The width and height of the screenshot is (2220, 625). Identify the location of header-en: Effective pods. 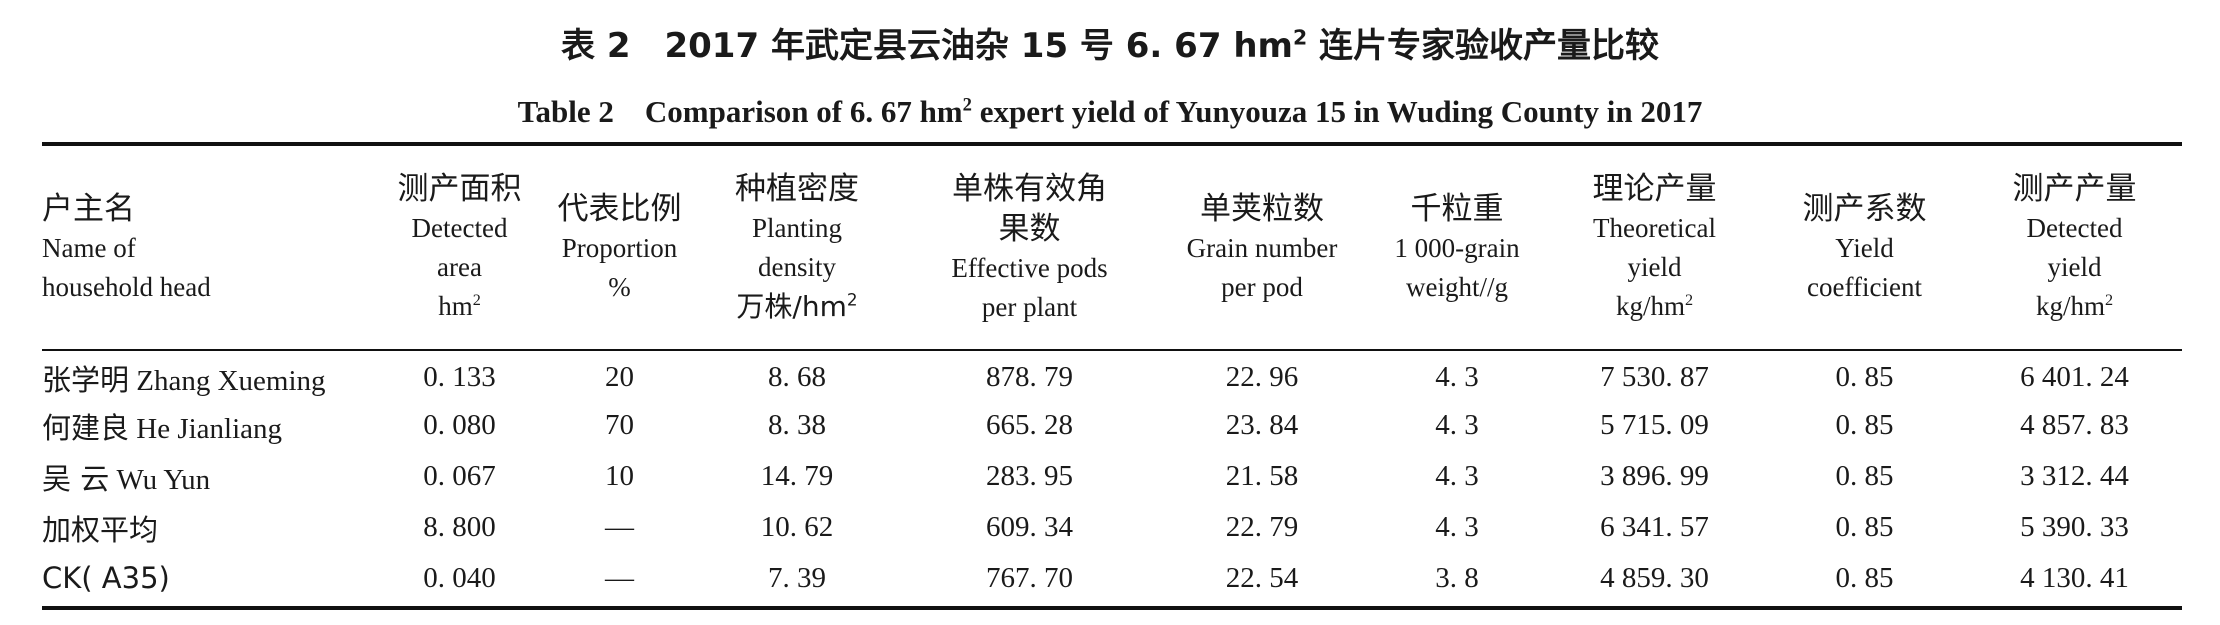
(1029, 267).